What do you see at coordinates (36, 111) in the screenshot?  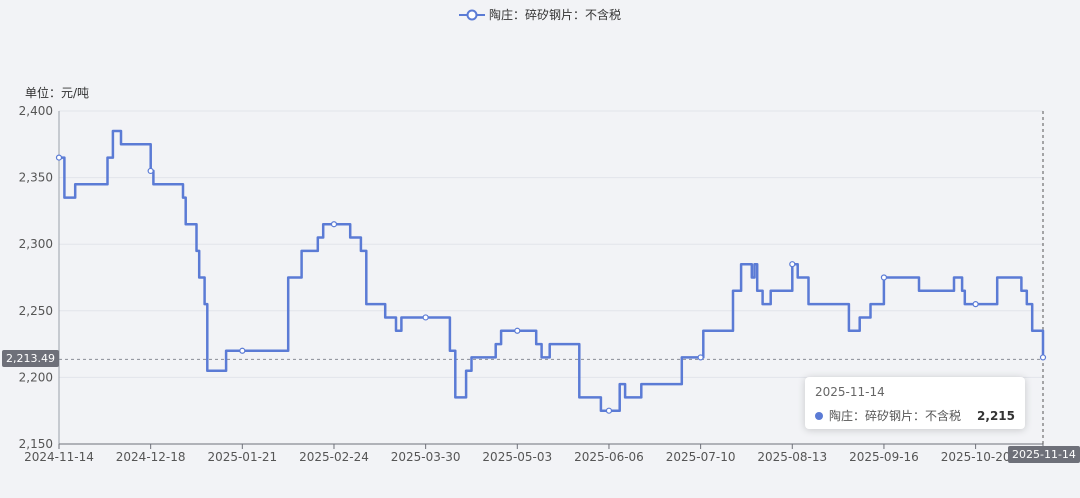 I see `y-tick-label: 2,400` at bounding box center [36, 111].